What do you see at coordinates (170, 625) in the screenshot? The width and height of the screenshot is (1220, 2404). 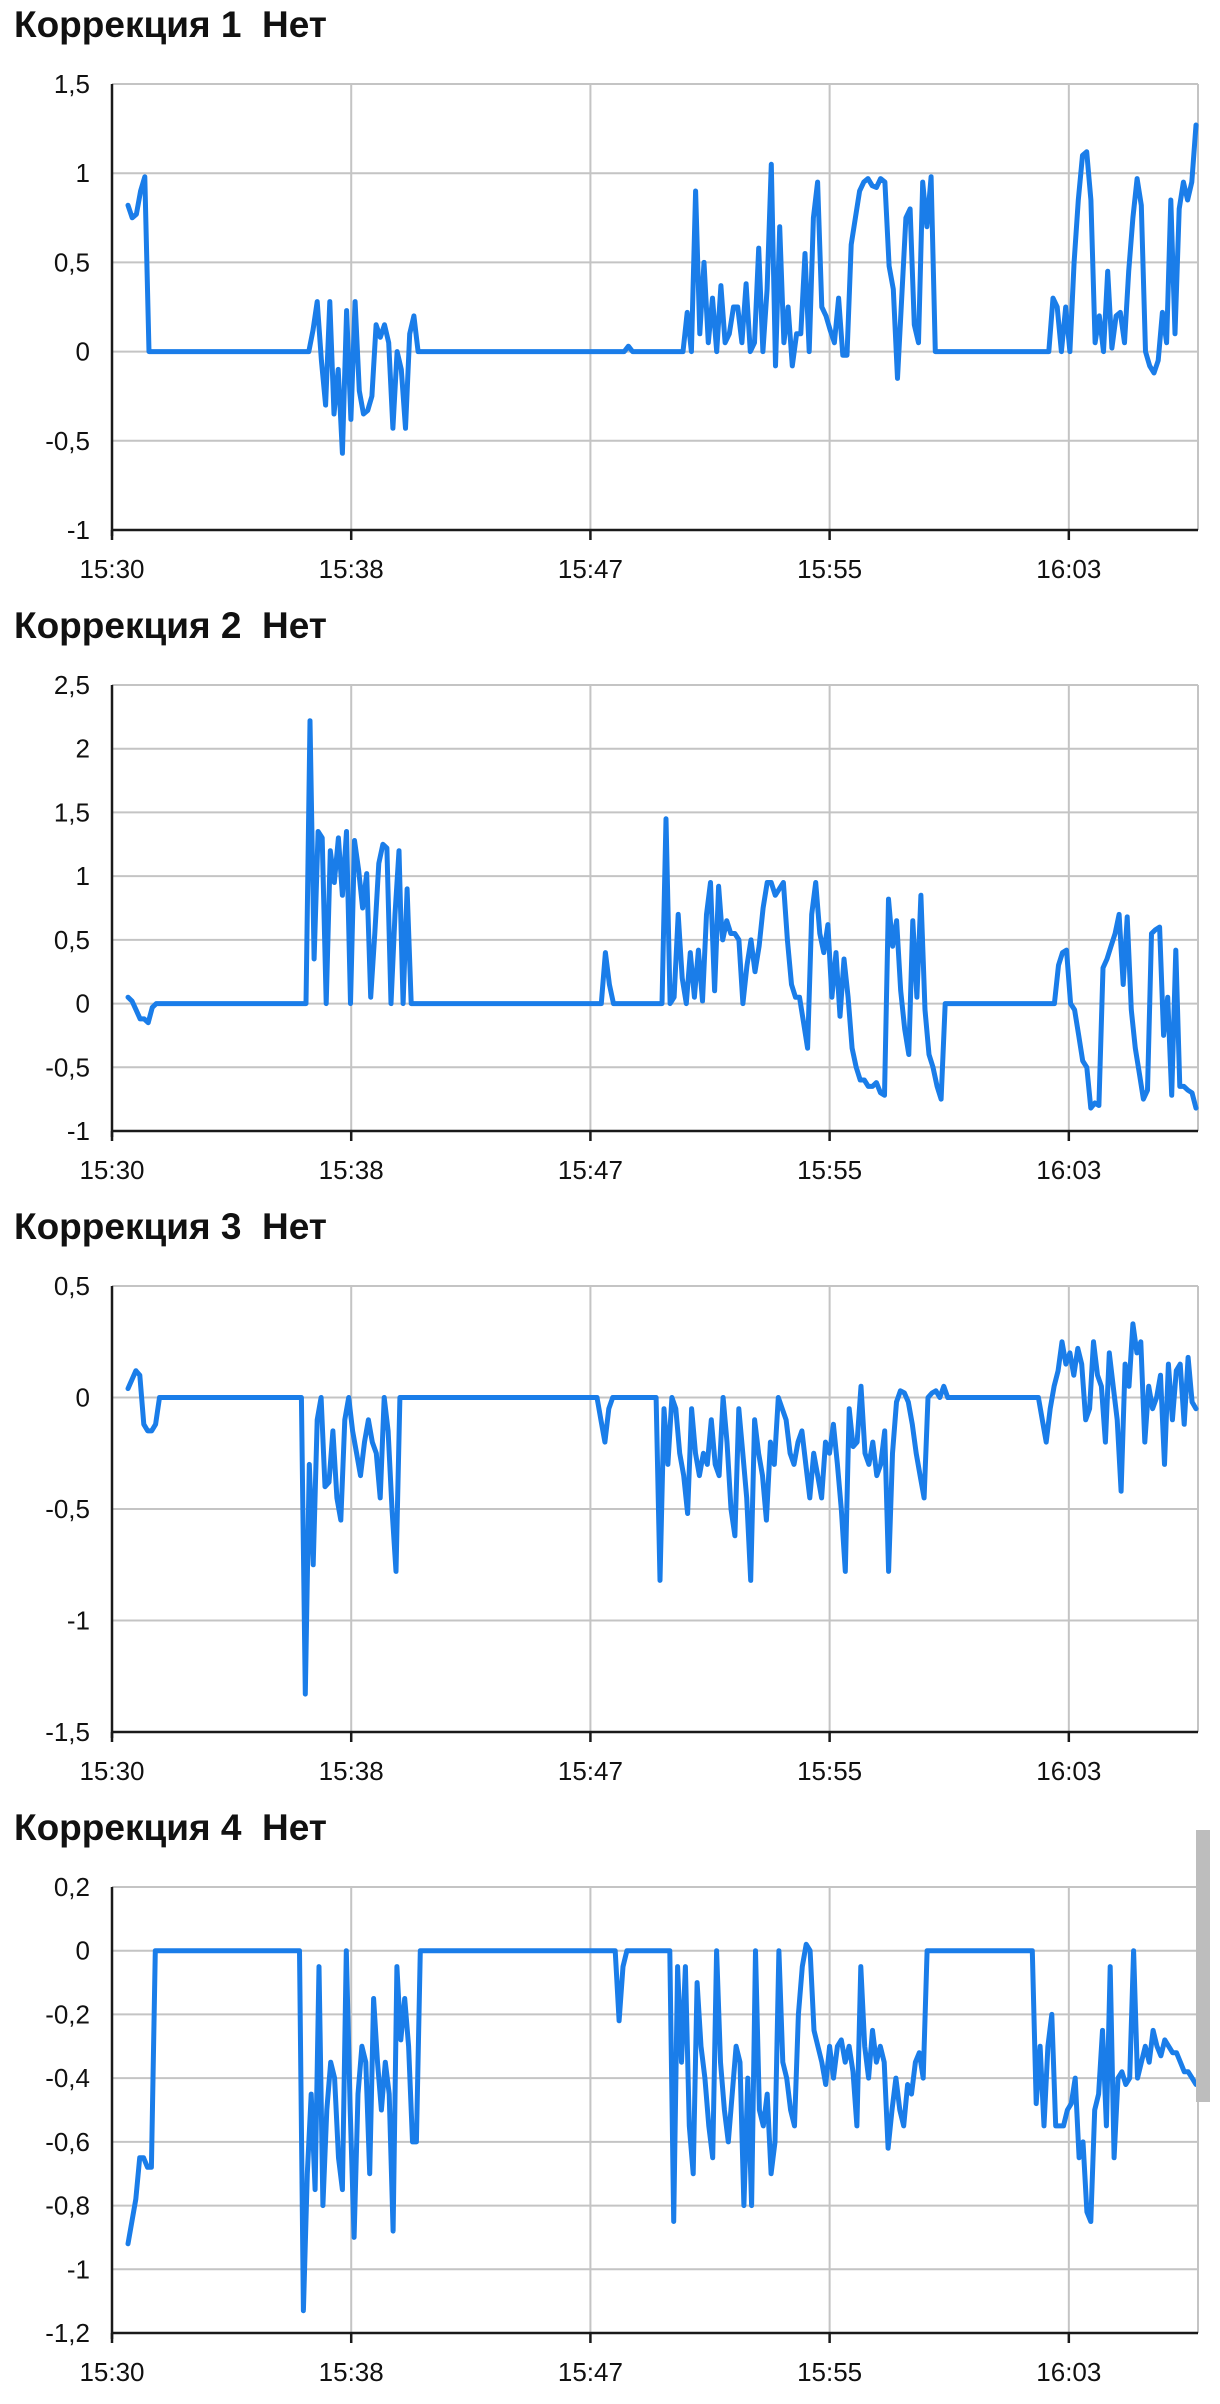 I see `chart-title: Коррекция 2 Нет` at bounding box center [170, 625].